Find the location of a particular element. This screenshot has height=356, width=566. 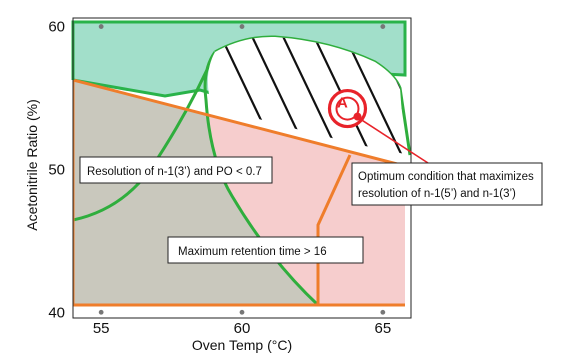

x-tick-label: 65 is located at coordinates (382, 328).